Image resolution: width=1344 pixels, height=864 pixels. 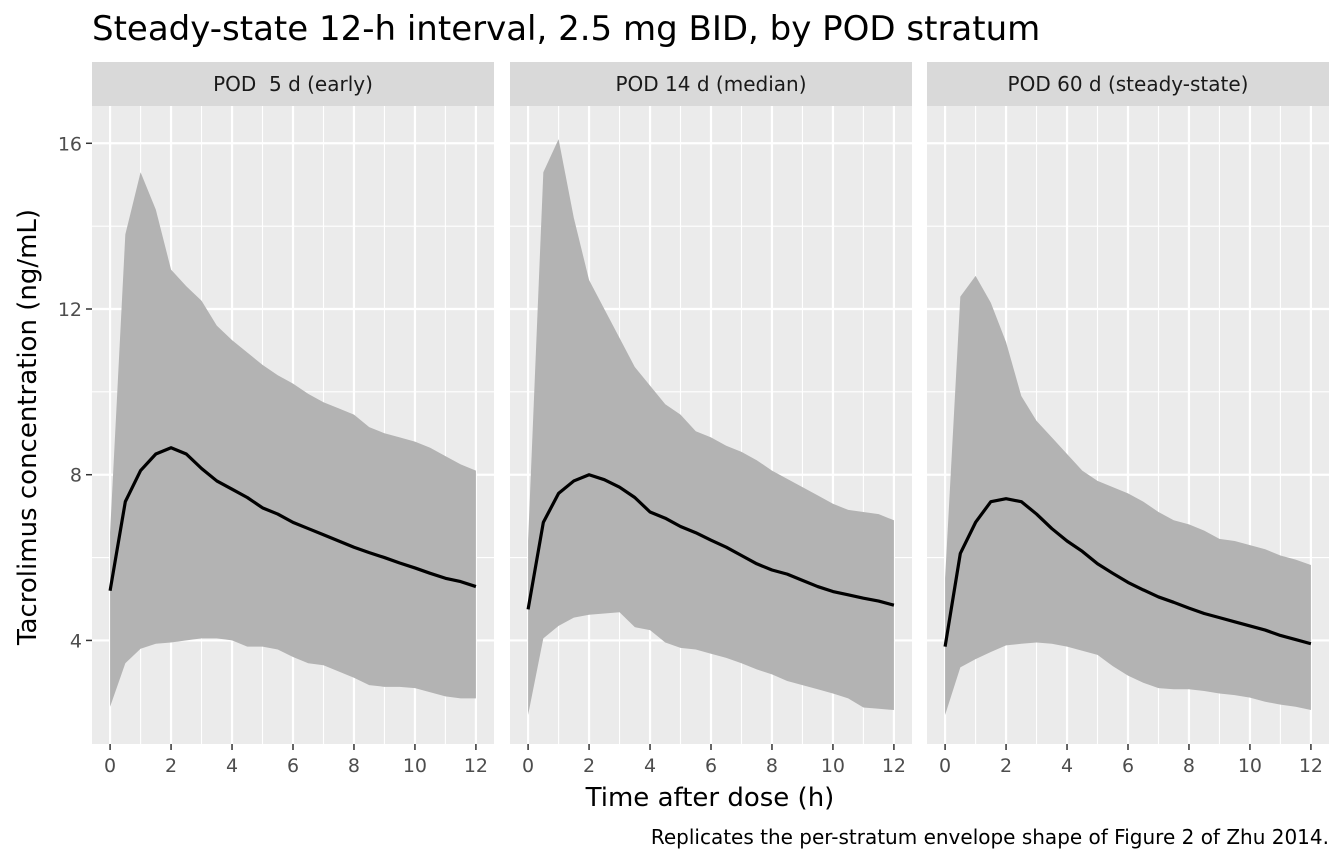 What do you see at coordinates (1128, 495) in the screenshot?
I see `confidence-ribbon` at bounding box center [1128, 495].